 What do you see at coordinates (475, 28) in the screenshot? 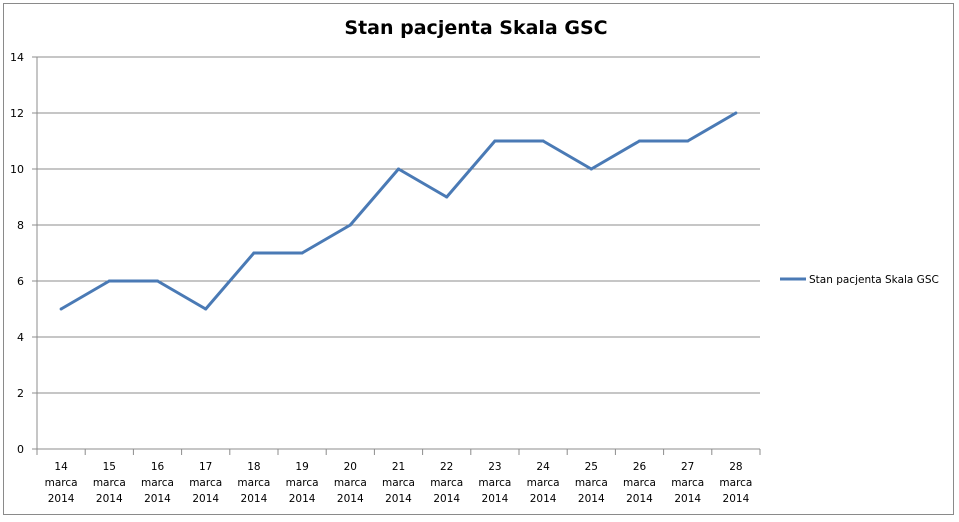
I see `chart-title: Stan pacjenta Skala GSC` at bounding box center [475, 28].